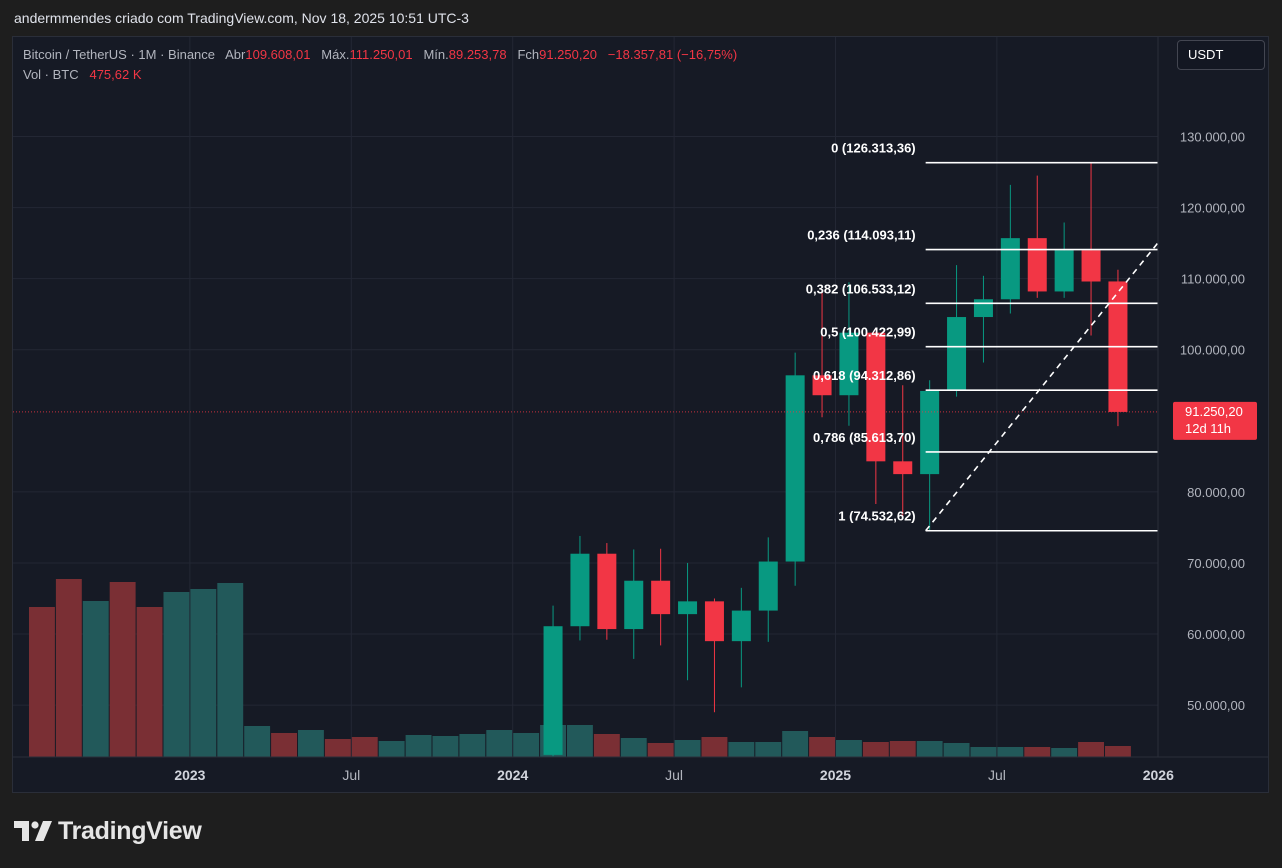 This screenshot has width=1282, height=868. What do you see at coordinates (147, 54) in the screenshot?
I see `legend-interval: 1M` at bounding box center [147, 54].